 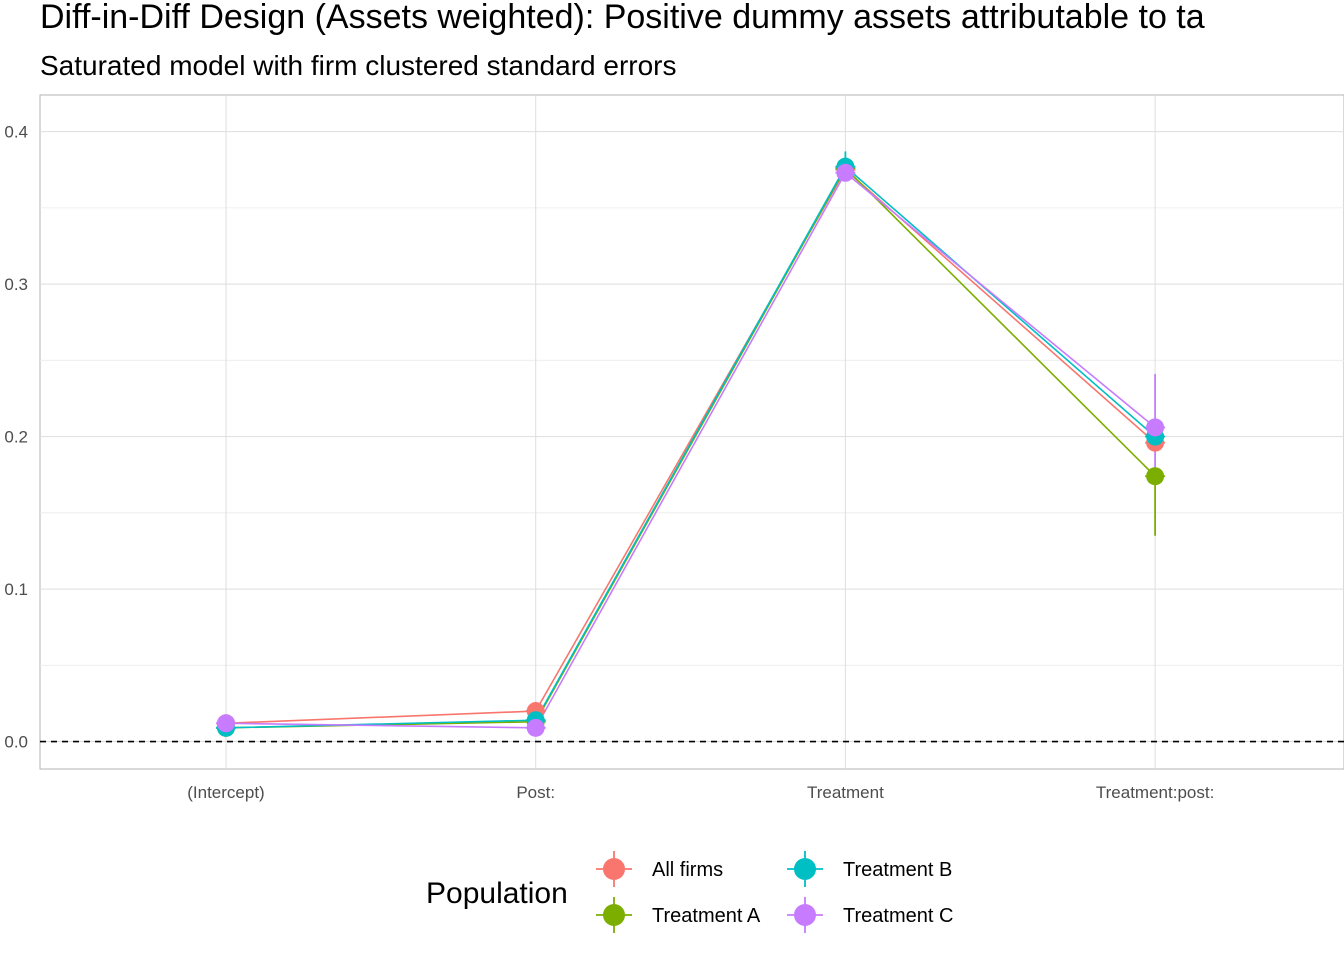 I want to click on legend-item: Treatment C, so click(x=870, y=915).